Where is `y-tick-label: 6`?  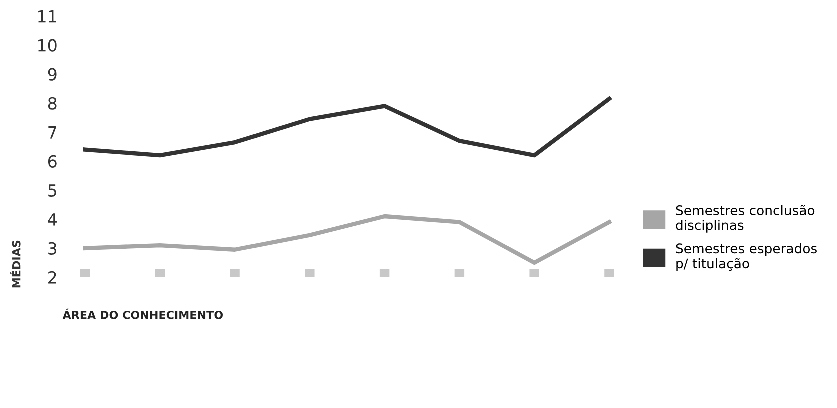
y-tick-label: 6 is located at coordinates (52, 161).